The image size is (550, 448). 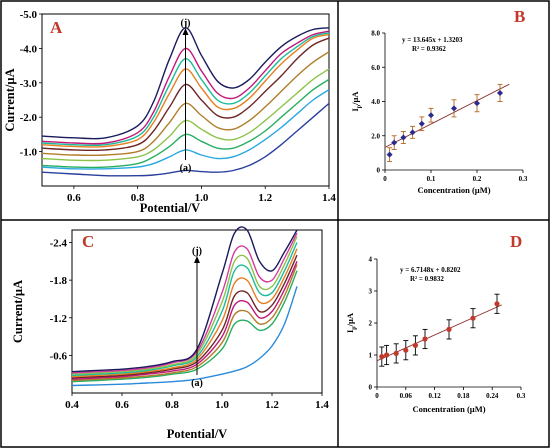 What do you see at coordinates (371, 292) in the screenshot?
I see `y-tick-label: 3` at bounding box center [371, 292].